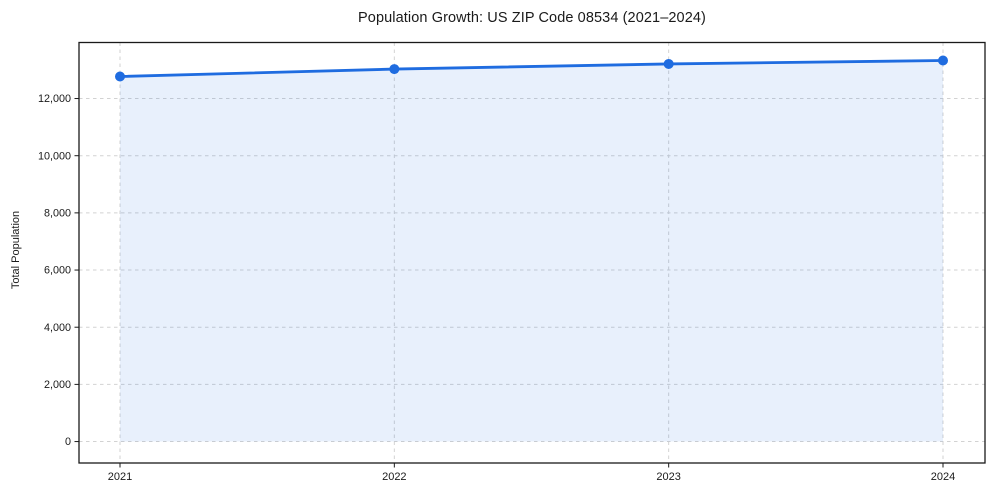  What do you see at coordinates (57, 328) in the screenshot?
I see `y-tick-label: 4,000` at bounding box center [57, 328].